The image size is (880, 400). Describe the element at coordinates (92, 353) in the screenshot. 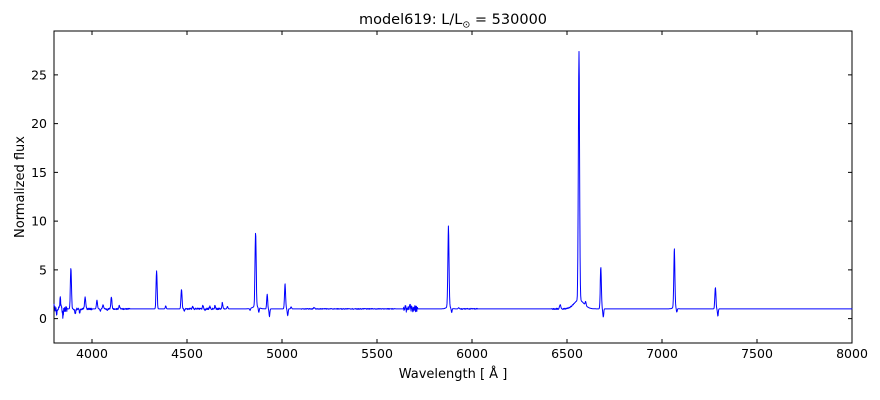

I see `x-tick-label: 4000` at that location.